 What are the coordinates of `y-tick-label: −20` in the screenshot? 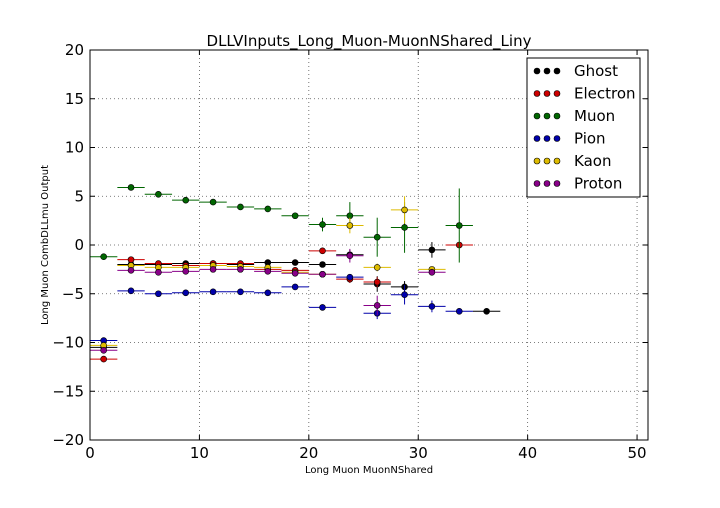 It's located at (68, 440).